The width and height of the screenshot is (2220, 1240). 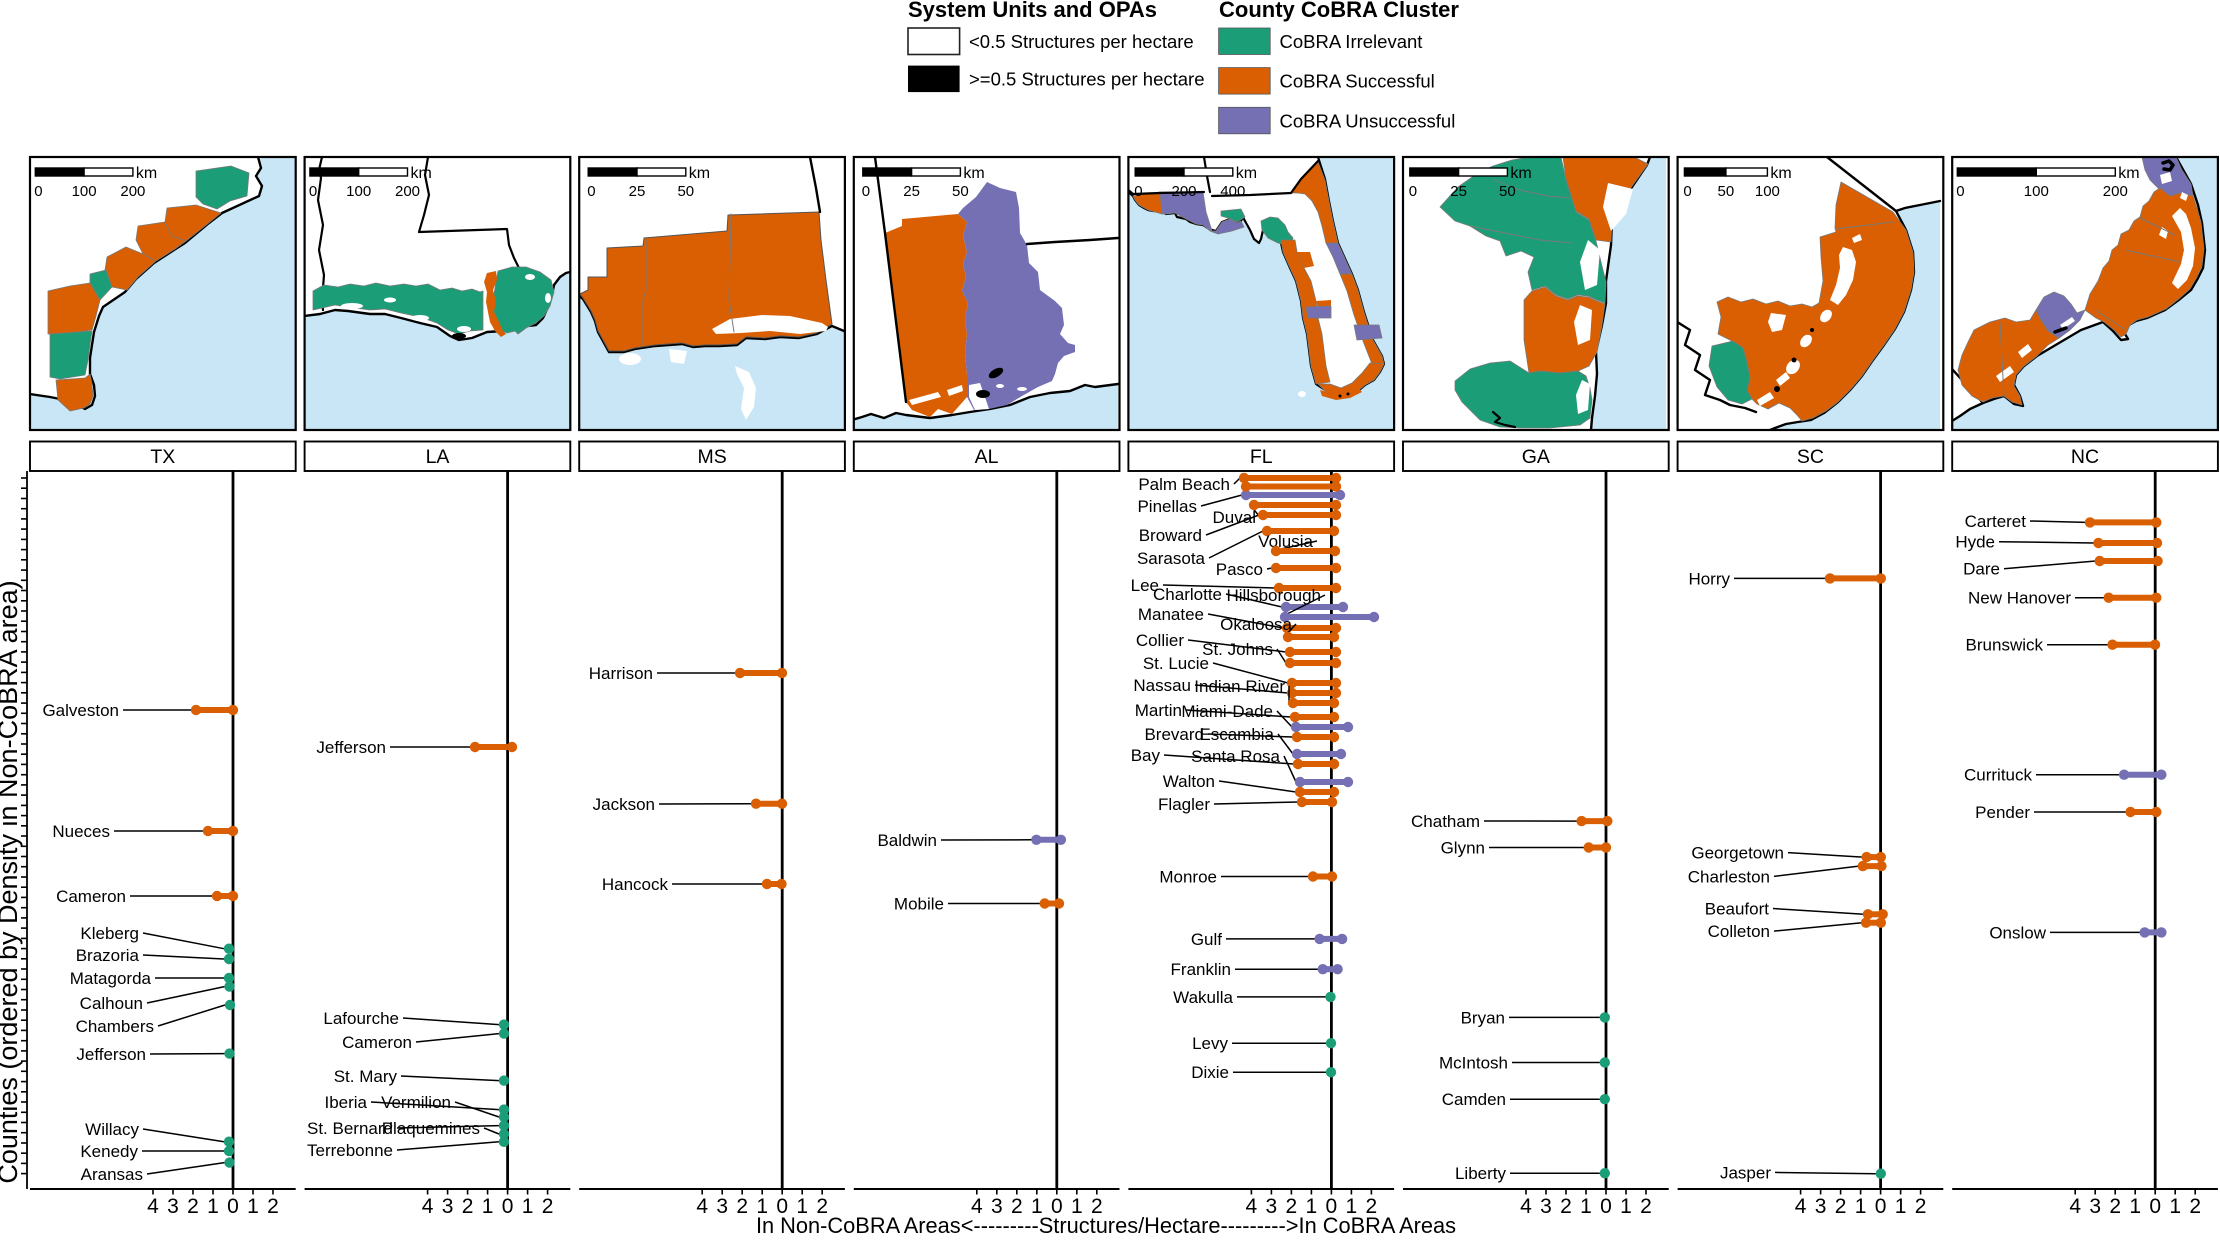 What do you see at coordinates (438, 457) in the screenshot?
I see `svg-text: LA` at bounding box center [438, 457].